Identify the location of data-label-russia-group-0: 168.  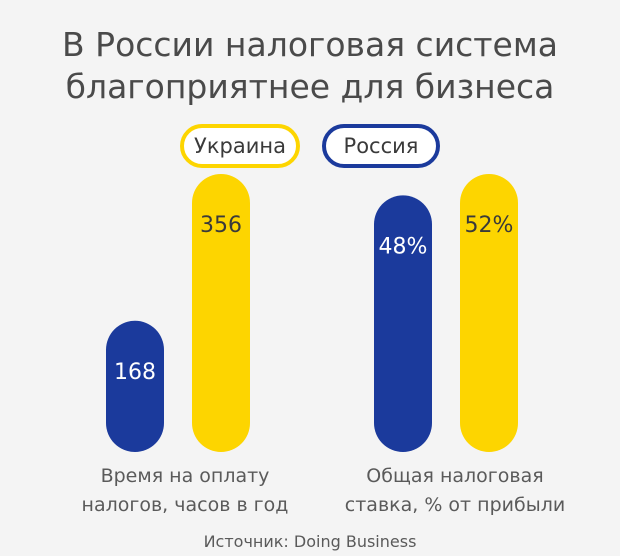
(135, 372).